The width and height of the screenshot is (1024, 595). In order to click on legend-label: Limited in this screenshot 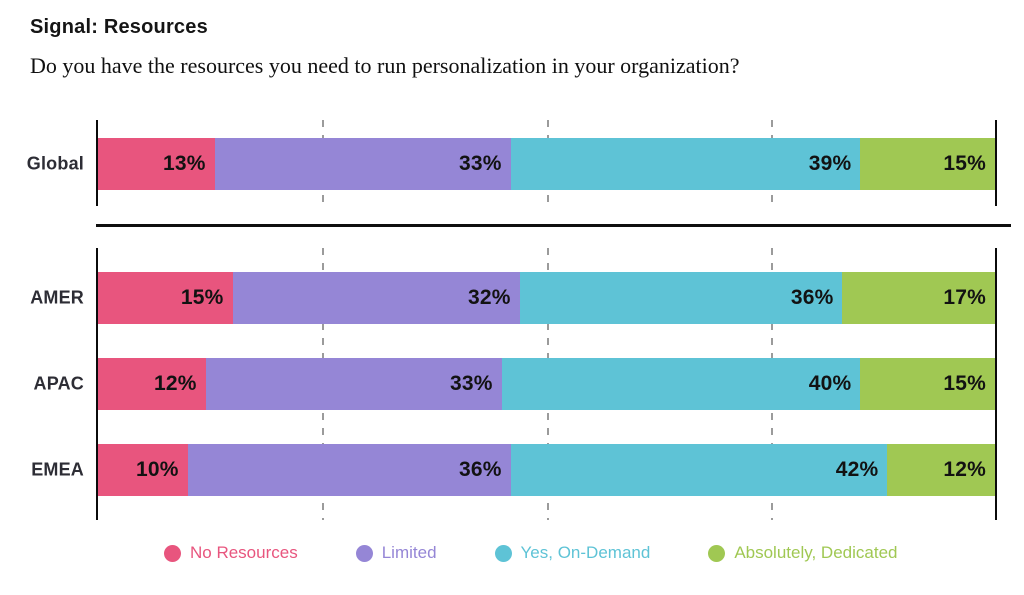, I will do `click(409, 552)`.